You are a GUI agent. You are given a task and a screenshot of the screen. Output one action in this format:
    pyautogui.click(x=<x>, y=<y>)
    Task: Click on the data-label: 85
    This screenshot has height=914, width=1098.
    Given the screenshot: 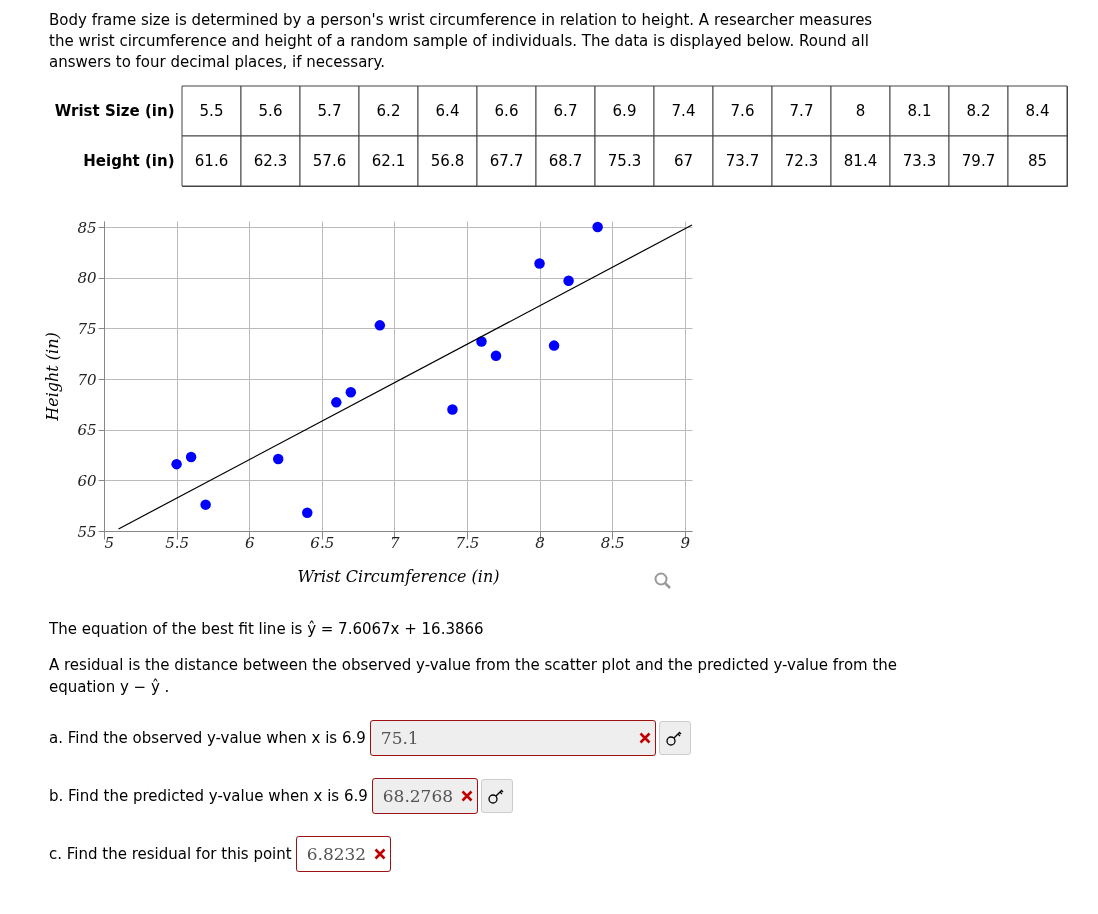 What is the action you would take?
    pyautogui.click(x=1037, y=161)
    